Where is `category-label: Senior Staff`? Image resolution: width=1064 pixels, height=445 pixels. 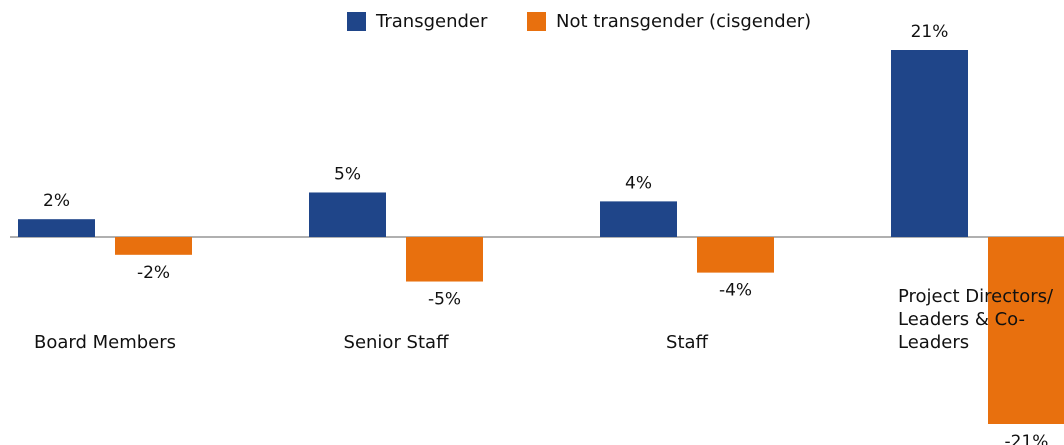 category-label: Senior Staff is located at coordinates (396, 342).